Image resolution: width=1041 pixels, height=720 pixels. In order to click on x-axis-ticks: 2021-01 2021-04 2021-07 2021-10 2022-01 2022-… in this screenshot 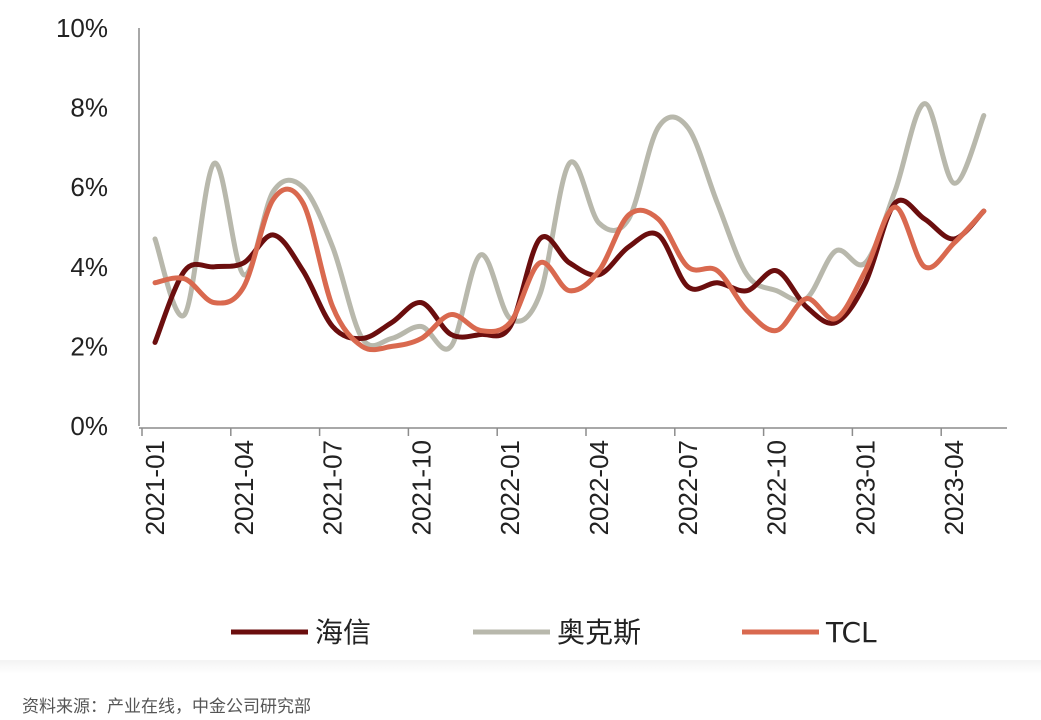, I will do `click(554, 481)`.